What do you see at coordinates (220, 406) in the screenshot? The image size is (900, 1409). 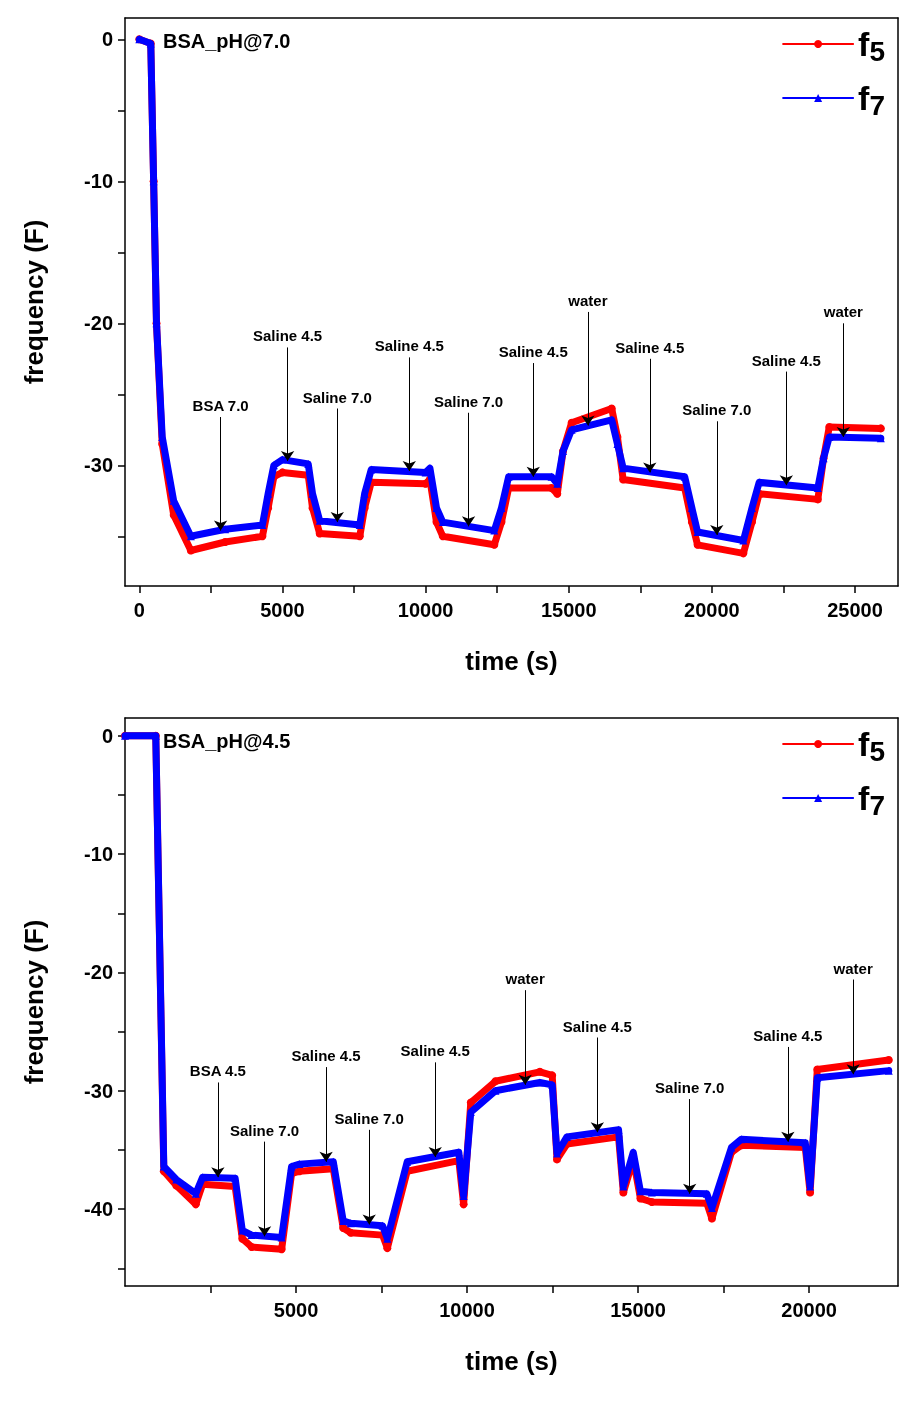 I see `annotation: BSA 7.0` at bounding box center [220, 406].